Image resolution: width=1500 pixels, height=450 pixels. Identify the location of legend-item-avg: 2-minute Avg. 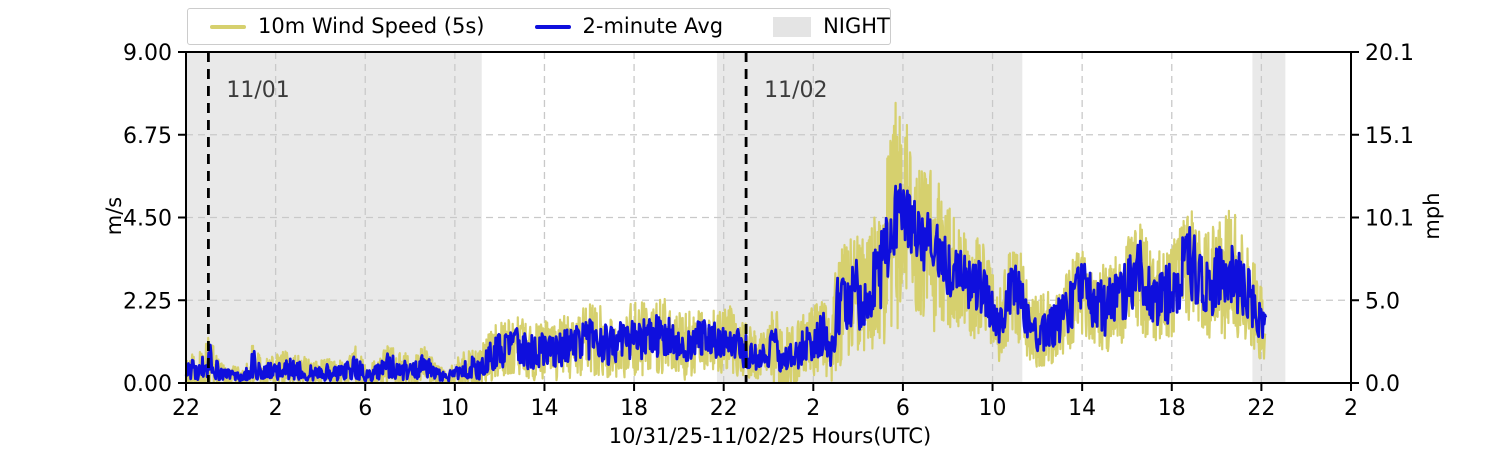
(629, 26).